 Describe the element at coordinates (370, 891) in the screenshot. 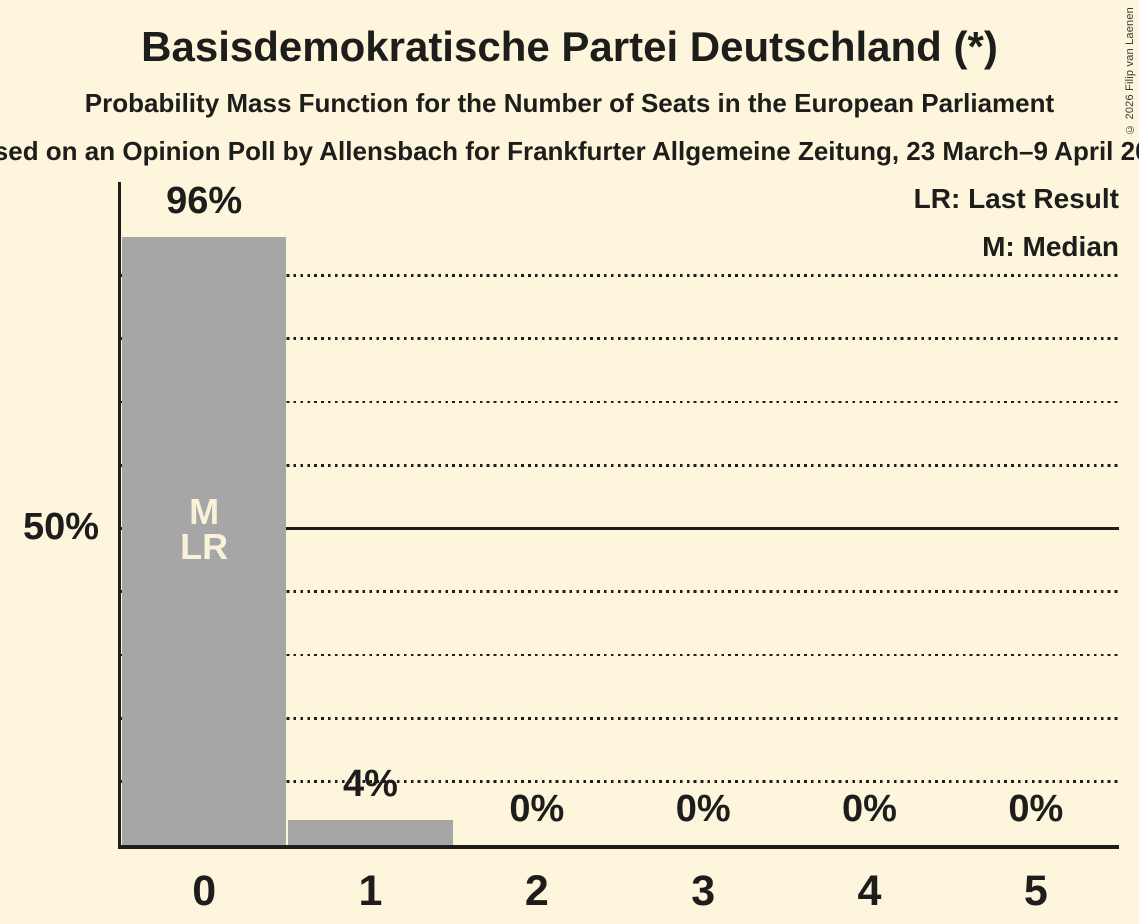

I see `x-tick-label-1: 1` at that location.